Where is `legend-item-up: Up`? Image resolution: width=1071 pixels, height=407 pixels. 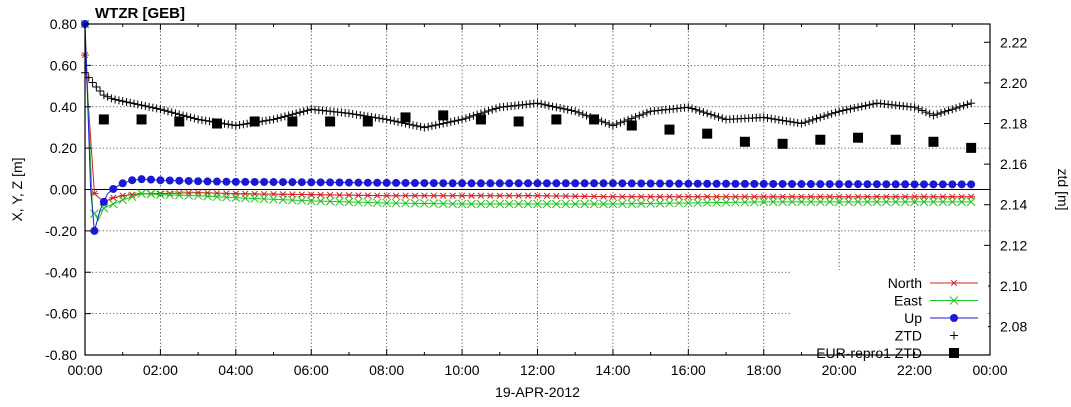
legend-item-up: Up is located at coordinates (941, 318).